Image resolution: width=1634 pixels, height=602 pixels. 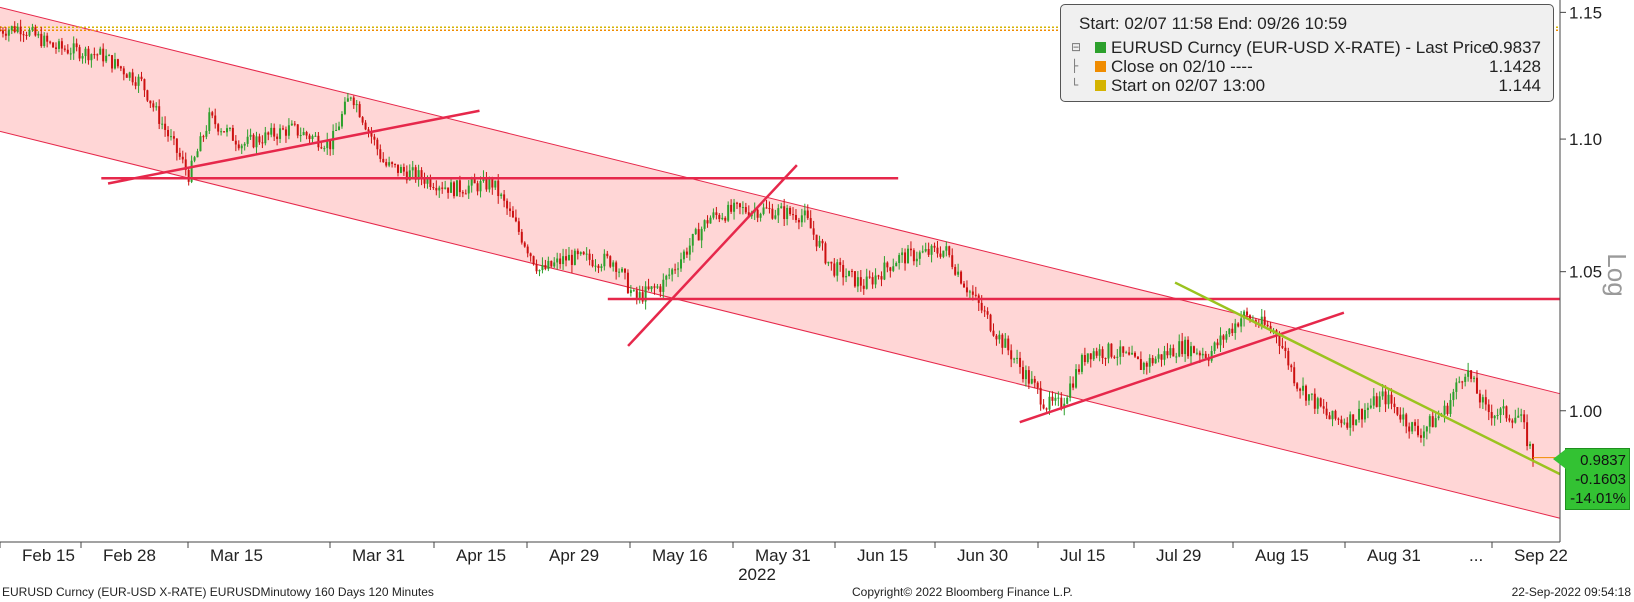 What do you see at coordinates (481, 555) in the screenshot?
I see `x-tick-label: Apr 15` at bounding box center [481, 555].